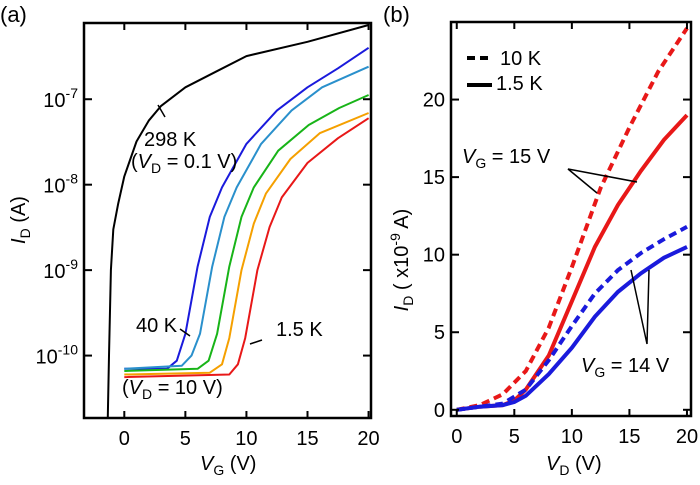 The width and height of the screenshot is (700, 485). I want to click on panel-a-xtick-label: 15, so click(307, 439).